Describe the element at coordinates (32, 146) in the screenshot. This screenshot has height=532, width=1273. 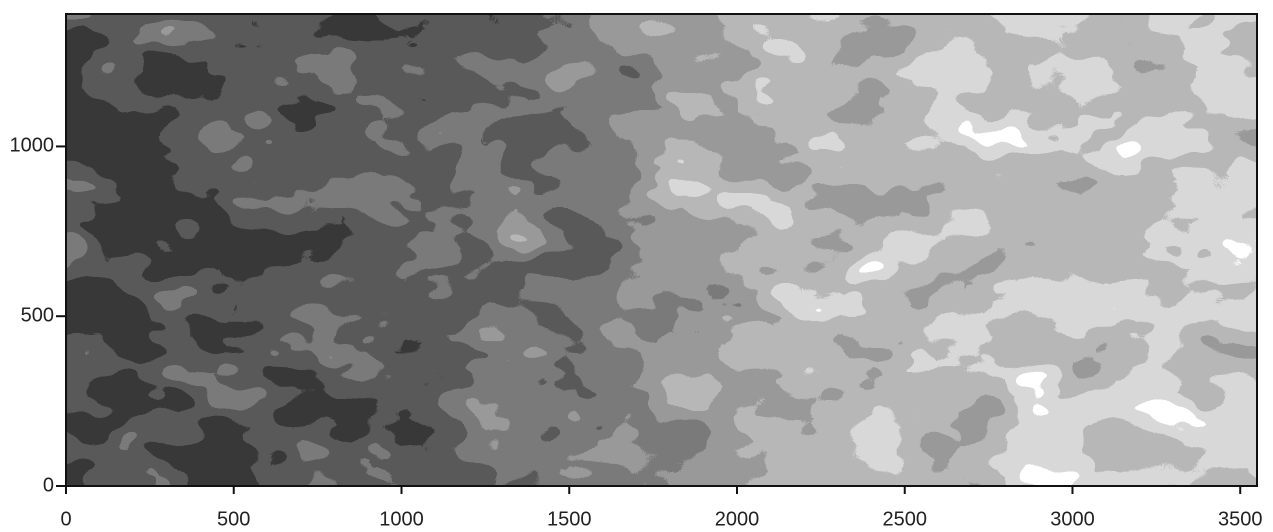
I see `y-tick-label: 1000` at that location.